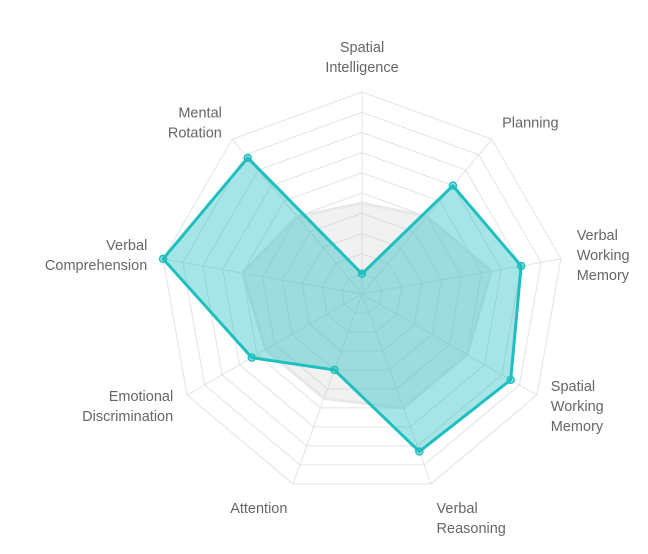  I want to click on series-1-point-emotional-discrimination, so click(252, 357).